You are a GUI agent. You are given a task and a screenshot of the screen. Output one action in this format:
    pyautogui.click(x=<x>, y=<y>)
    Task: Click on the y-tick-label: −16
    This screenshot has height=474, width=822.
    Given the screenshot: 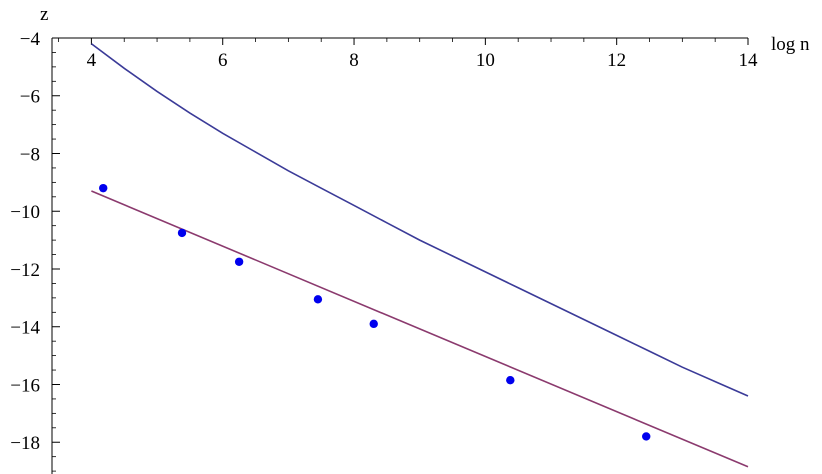 What is the action you would take?
    pyautogui.click(x=25, y=385)
    